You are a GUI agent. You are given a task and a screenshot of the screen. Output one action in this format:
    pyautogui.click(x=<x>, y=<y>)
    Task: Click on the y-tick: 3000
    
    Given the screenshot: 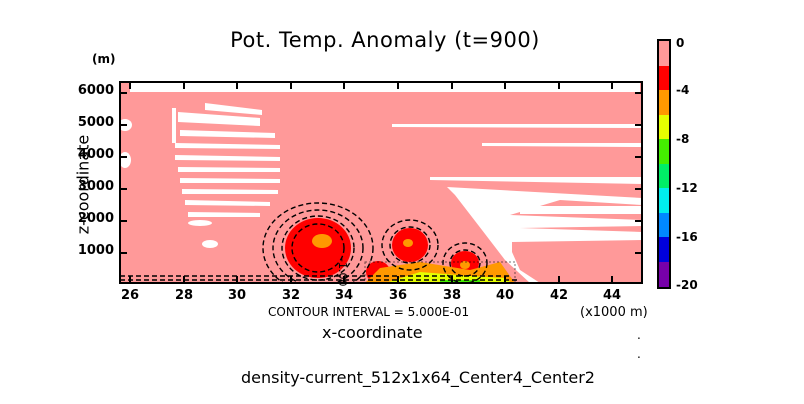 What is the action you would take?
    pyautogui.click(x=95, y=186)
    